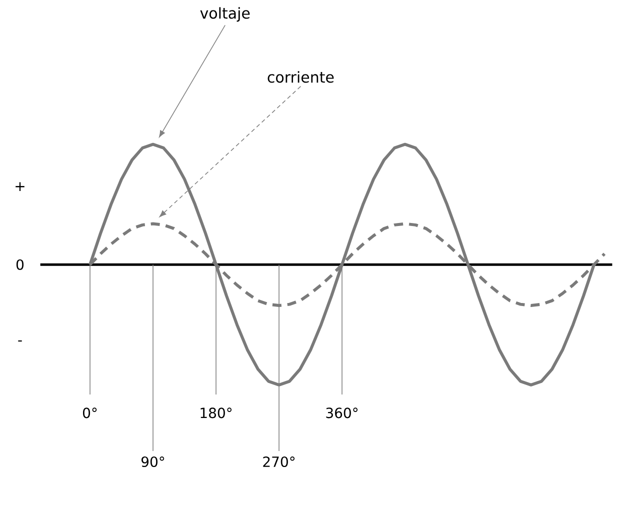  I want to click on ref-line-label: 90°, so click(152, 462).